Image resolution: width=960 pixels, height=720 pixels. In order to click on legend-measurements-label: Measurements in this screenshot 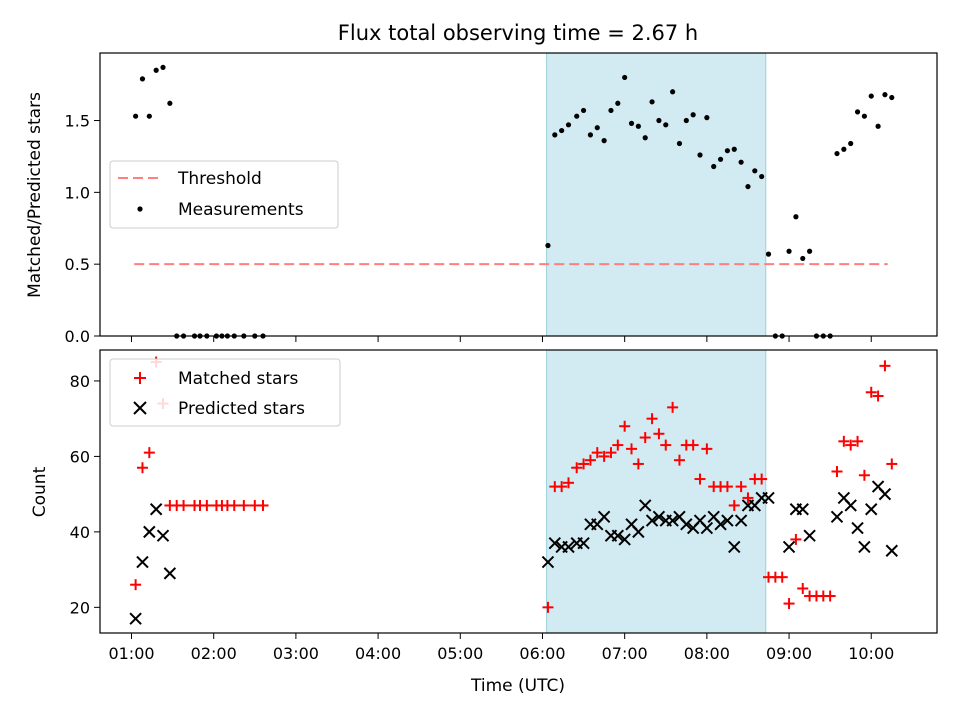, I will do `click(241, 210)`.